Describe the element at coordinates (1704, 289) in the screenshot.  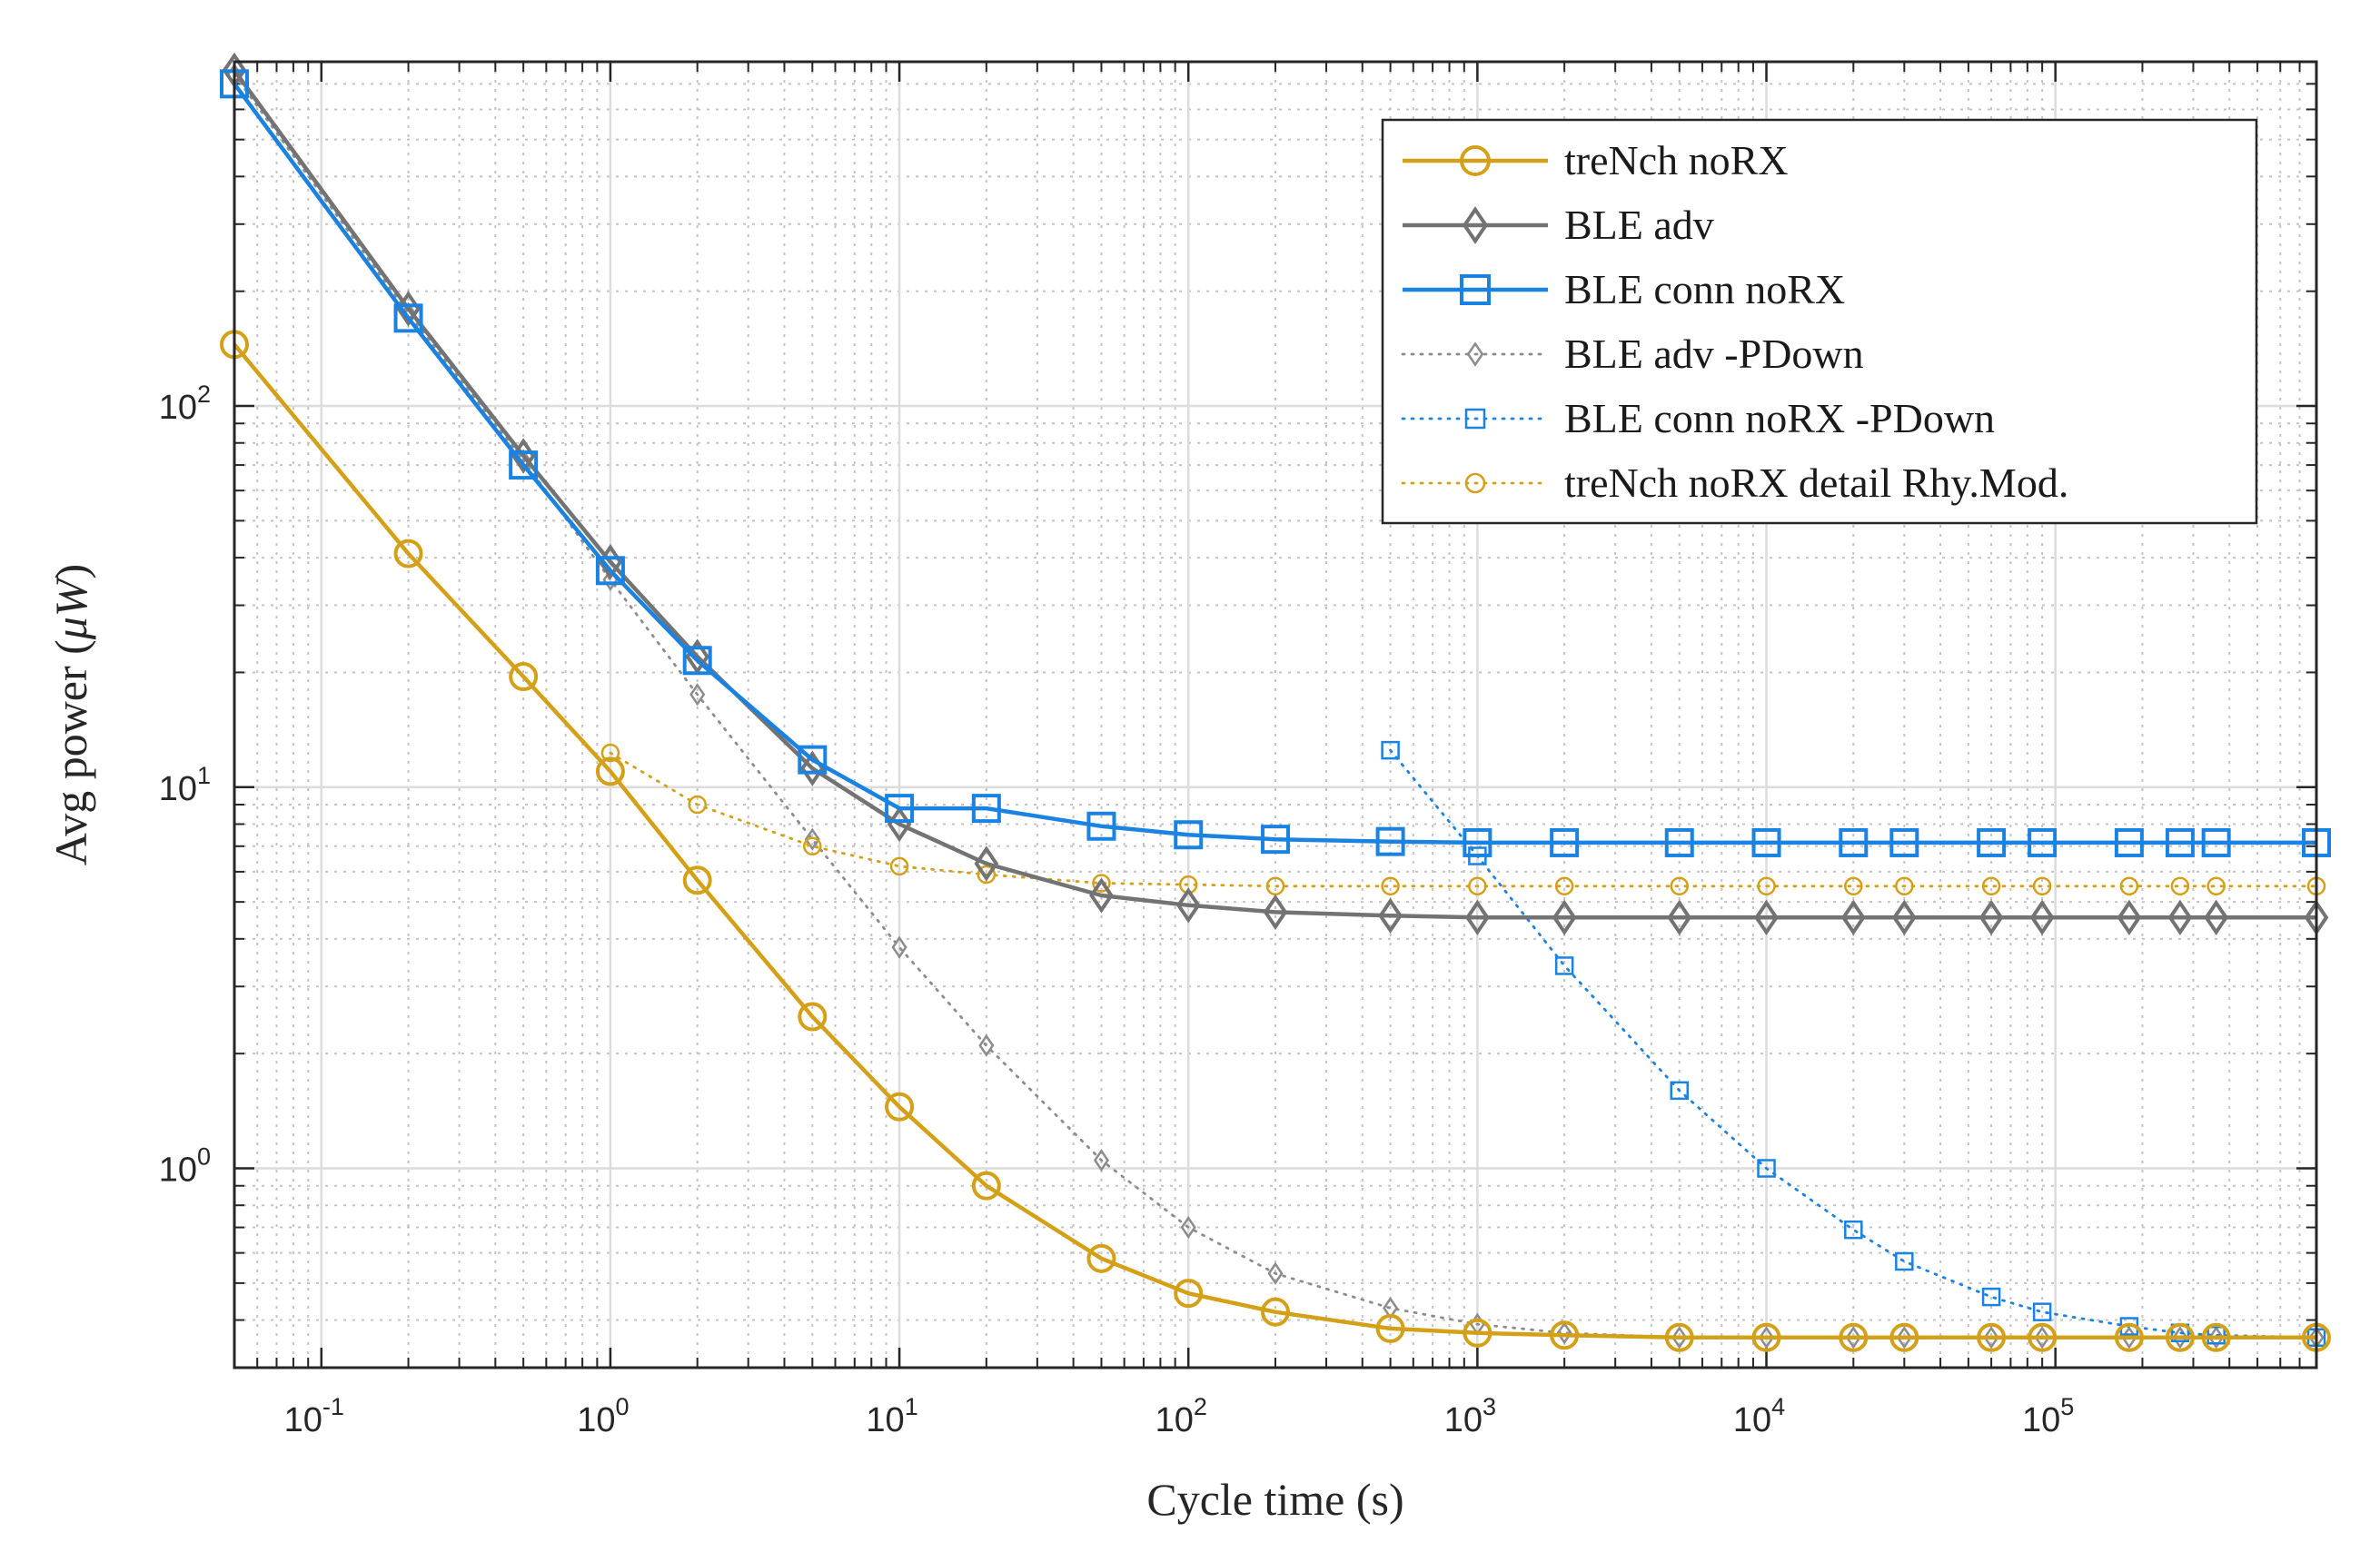
I see `legend-label: BLE conn noRX` at that location.